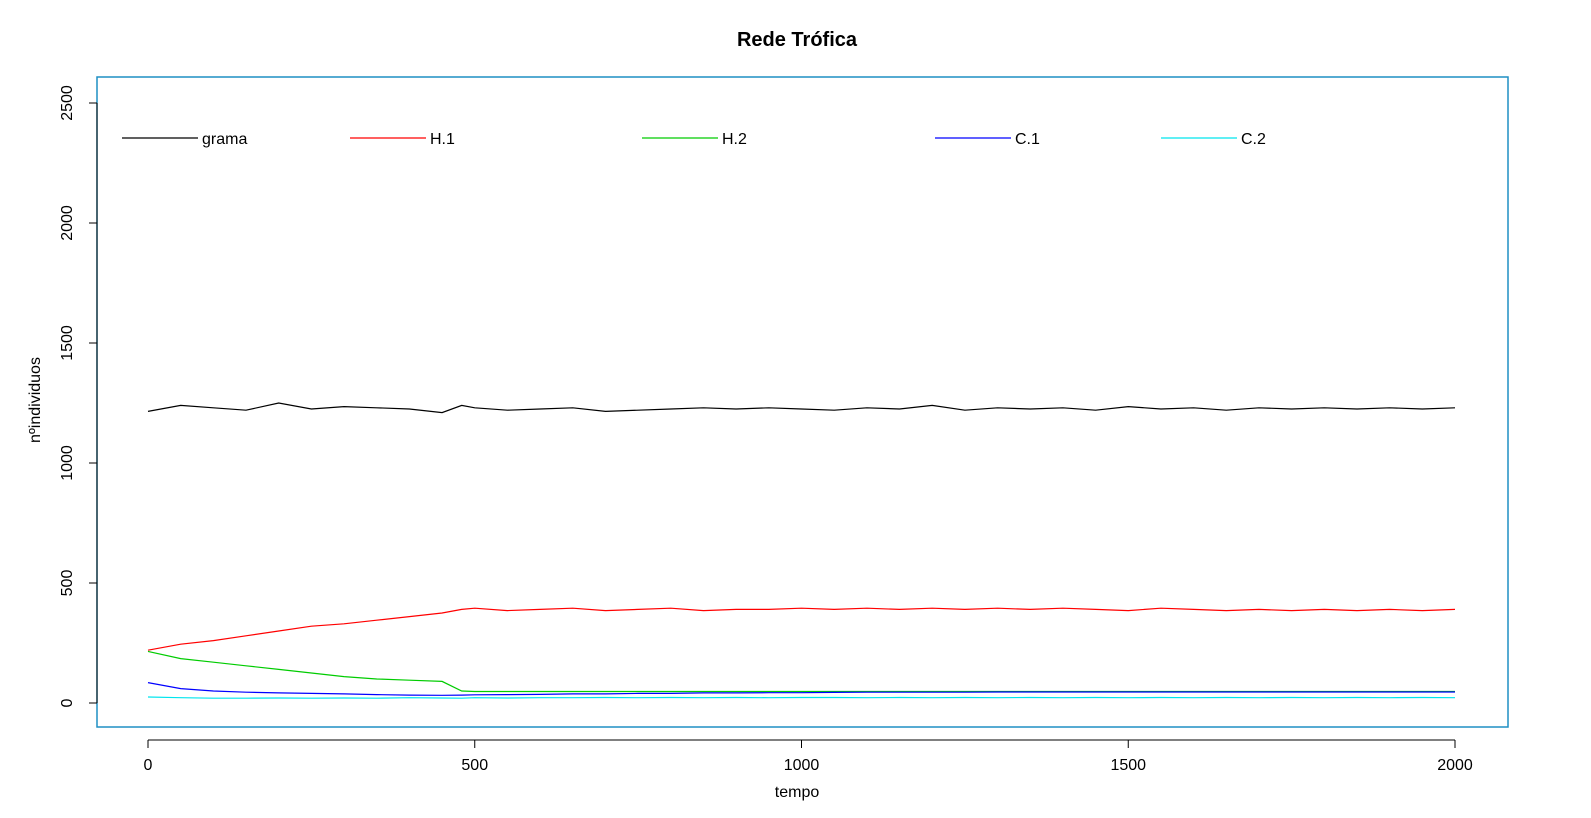  Describe the element at coordinates (442, 139) in the screenshot. I see `legend-label: H.1` at that location.